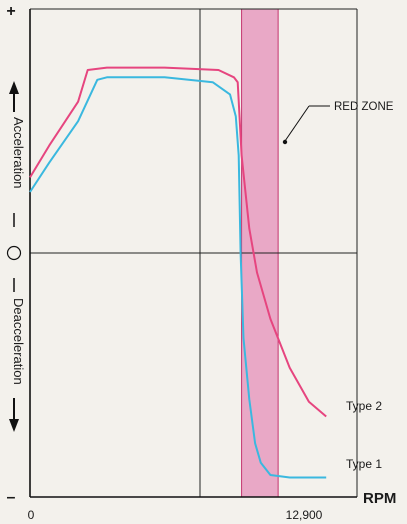  I want to click on acceleration-label: Acceleration, so click(18, 153).